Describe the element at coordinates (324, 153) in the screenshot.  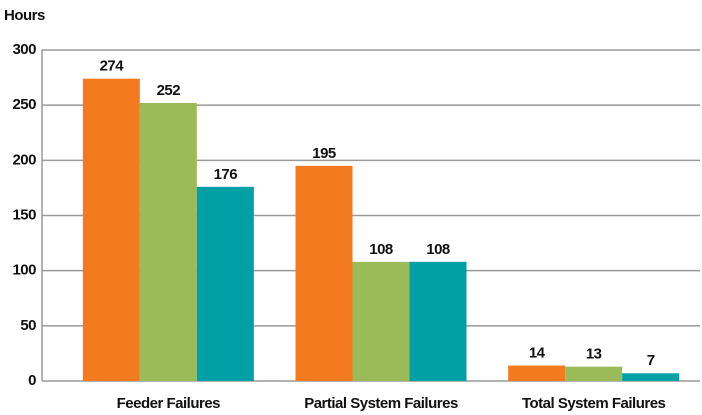
I see `value-label: 195` at that location.